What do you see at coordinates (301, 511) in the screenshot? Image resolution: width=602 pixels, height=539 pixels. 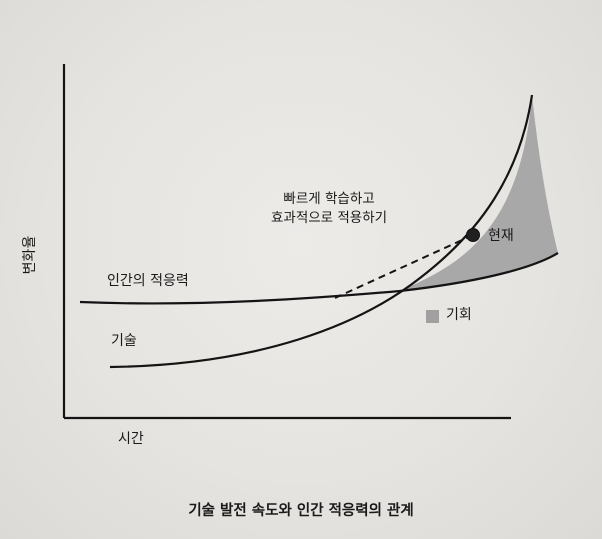 I see `diagram-caption: 기술 발전 속도와 인간 적응력의 관계` at bounding box center [301, 511].